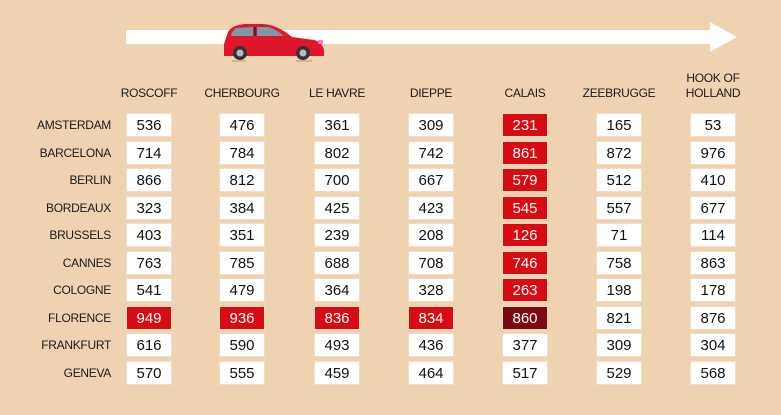 Image resolution: width=781 pixels, height=415 pixels. Describe the element at coordinates (713, 207) in the screenshot. I see `distance-cell: 677` at that location.